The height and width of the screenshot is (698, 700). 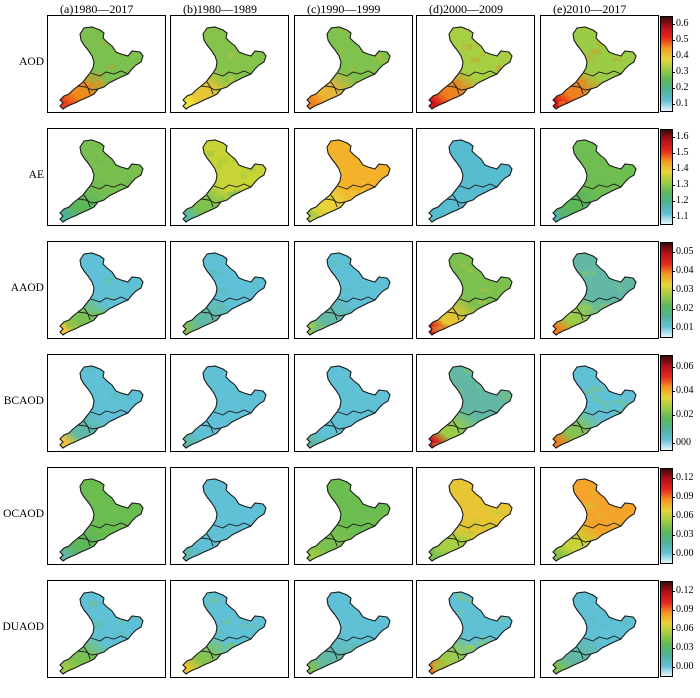 What do you see at coordinates (683, 251) in the screenshot?
I see `colorbar-tick-label: 0.05` at bounding box center [683, 251].